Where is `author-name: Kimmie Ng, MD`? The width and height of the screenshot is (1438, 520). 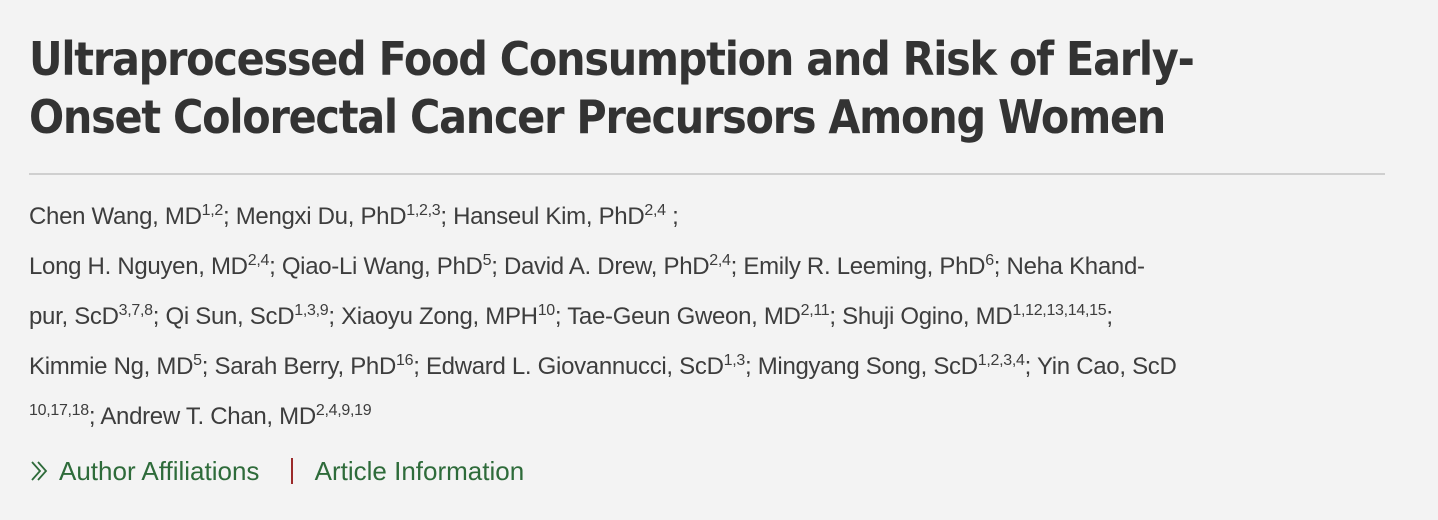
author-name: Kimmie Ng, MD is located at coordinates (111, 366).